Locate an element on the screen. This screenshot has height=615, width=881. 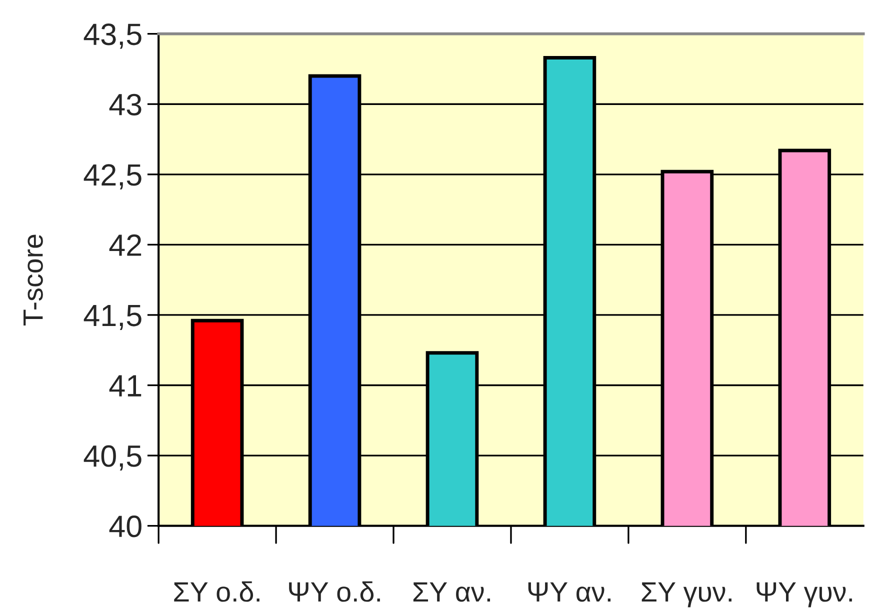
y-tick-label: 41,5 is located at coordinates (113, 317).